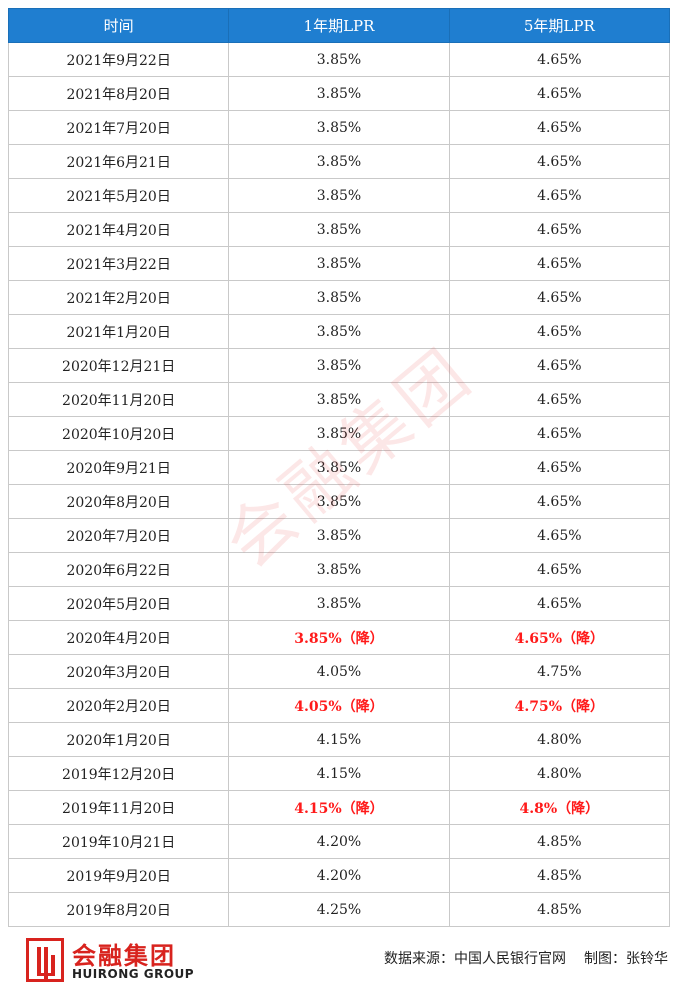 Image resolution: width=678 pixels, height=1000 pixels. What do you see at coordinates (475, 959) in the screenshot?
I see `data-source: 数据来源：中国人民银行官网` at bounding box center [475, 959].